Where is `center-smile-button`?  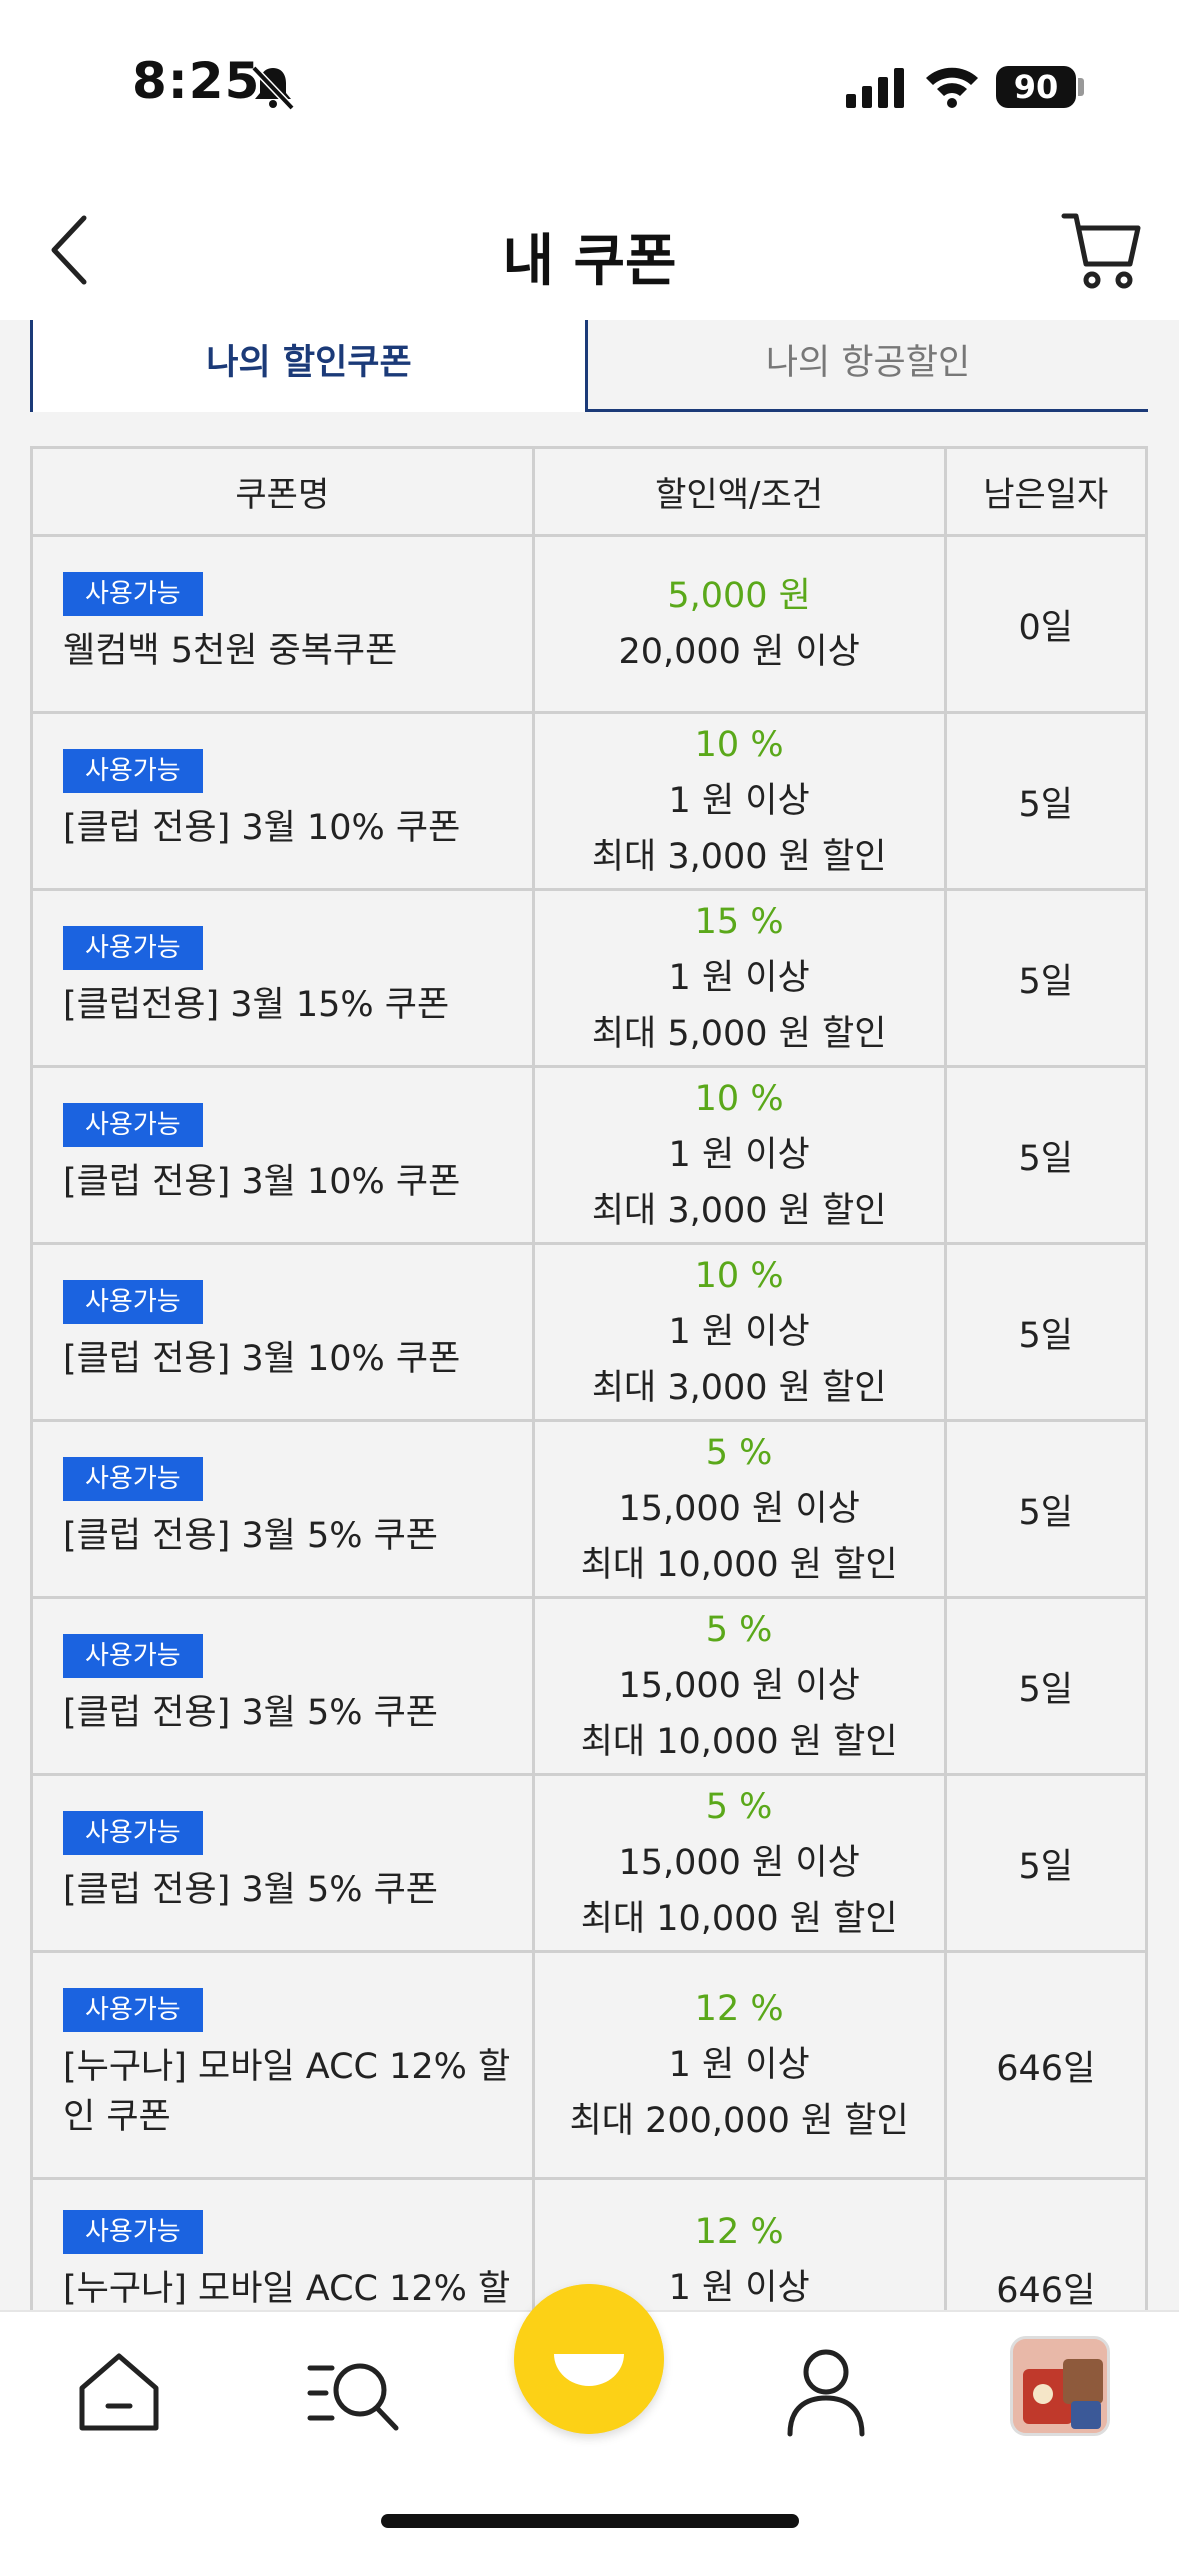 center-smile-button is located at coordinates (589, 2359).